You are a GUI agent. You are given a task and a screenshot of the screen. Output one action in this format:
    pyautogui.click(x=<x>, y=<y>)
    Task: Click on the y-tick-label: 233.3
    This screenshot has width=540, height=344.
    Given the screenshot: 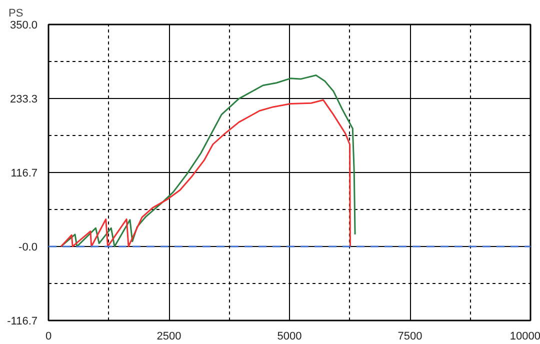 What is the action you would take?
    pyautogui.click(x=24, y=100)
    